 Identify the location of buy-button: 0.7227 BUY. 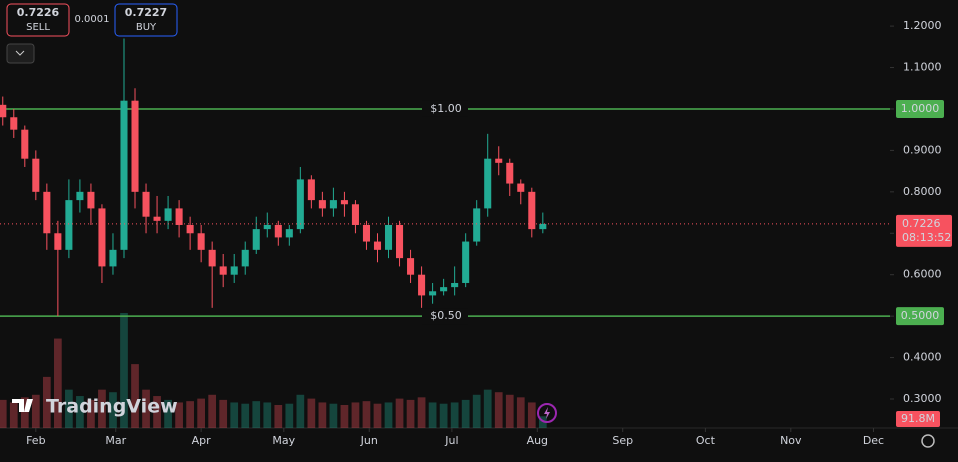
(146, 20).